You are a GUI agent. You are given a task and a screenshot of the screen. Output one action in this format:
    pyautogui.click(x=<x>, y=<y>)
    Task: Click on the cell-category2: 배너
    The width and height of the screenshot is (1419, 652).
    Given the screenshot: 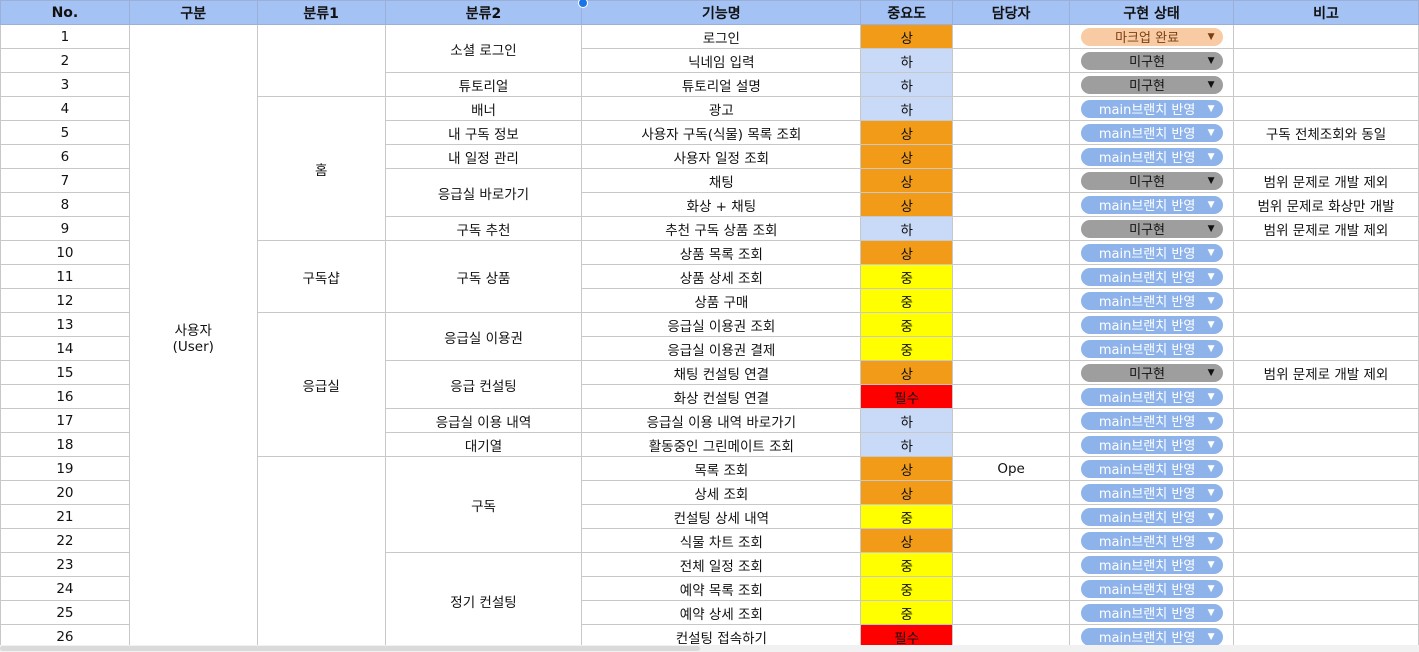 What is the action you would take?
    pyautogui.click(x=483, y=108)
    